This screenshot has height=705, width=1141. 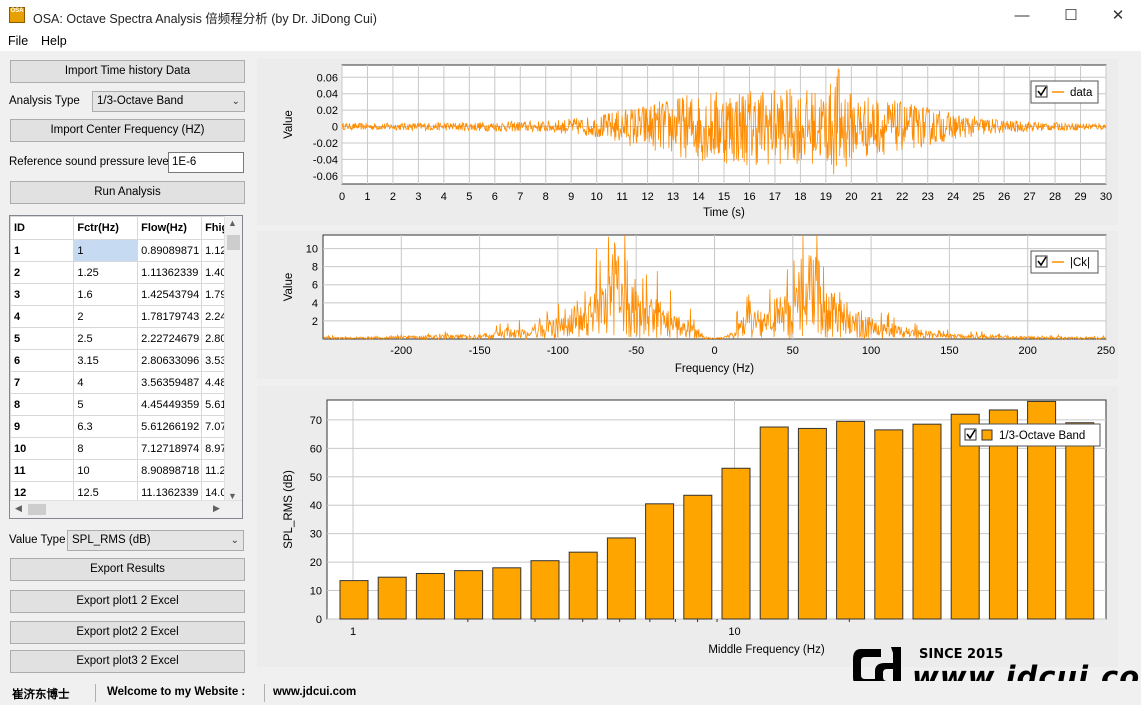 What do you see at coordinates (42, 338) in the screenshot?
I see `row-id-cell: 5` at bounding box center [42, 338].